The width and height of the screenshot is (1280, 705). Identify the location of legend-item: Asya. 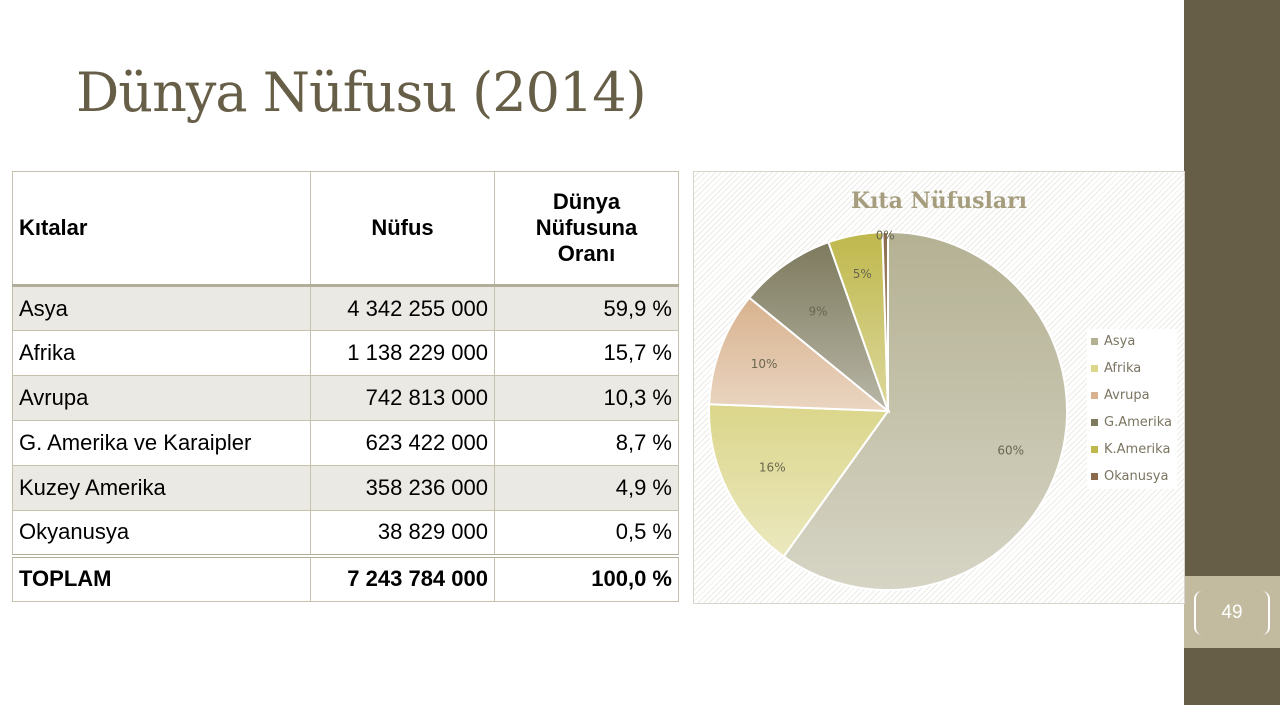
(1113, 342).